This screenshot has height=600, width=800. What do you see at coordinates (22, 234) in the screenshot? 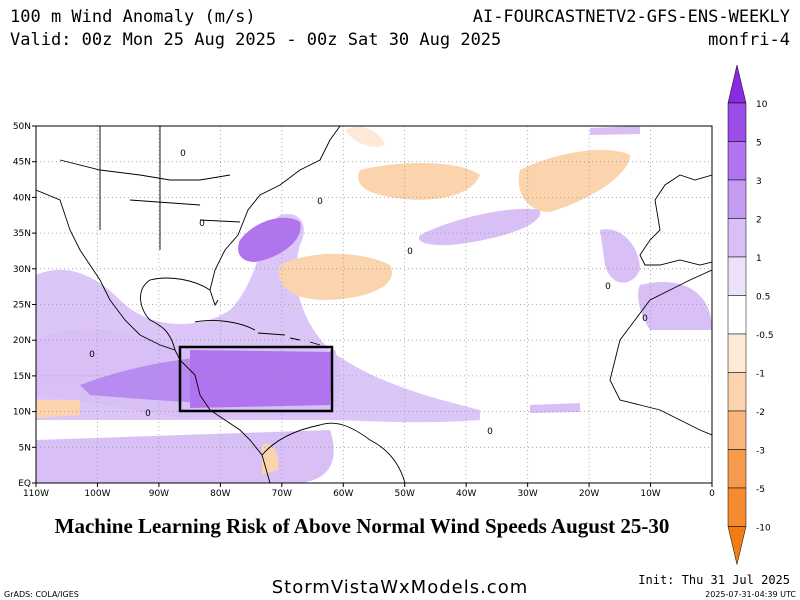
I see `y-tick-label: 35N` at bounding box center [22, 234].